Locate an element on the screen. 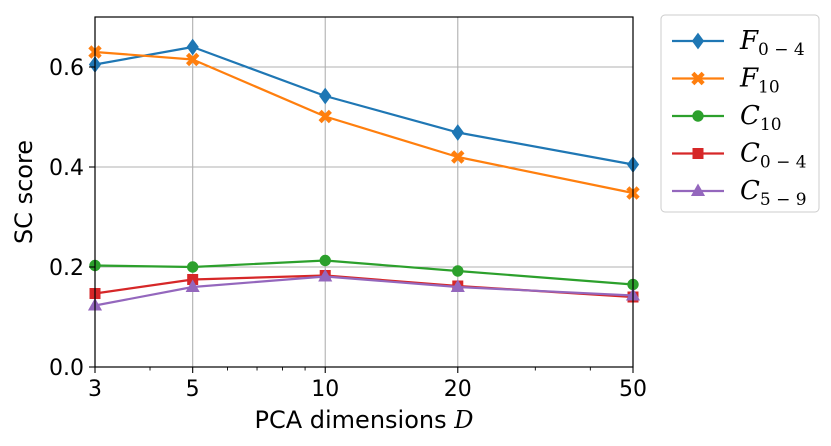 This screenshot has width=831, height=446. legend-frame is located at coordinates (740, 113).